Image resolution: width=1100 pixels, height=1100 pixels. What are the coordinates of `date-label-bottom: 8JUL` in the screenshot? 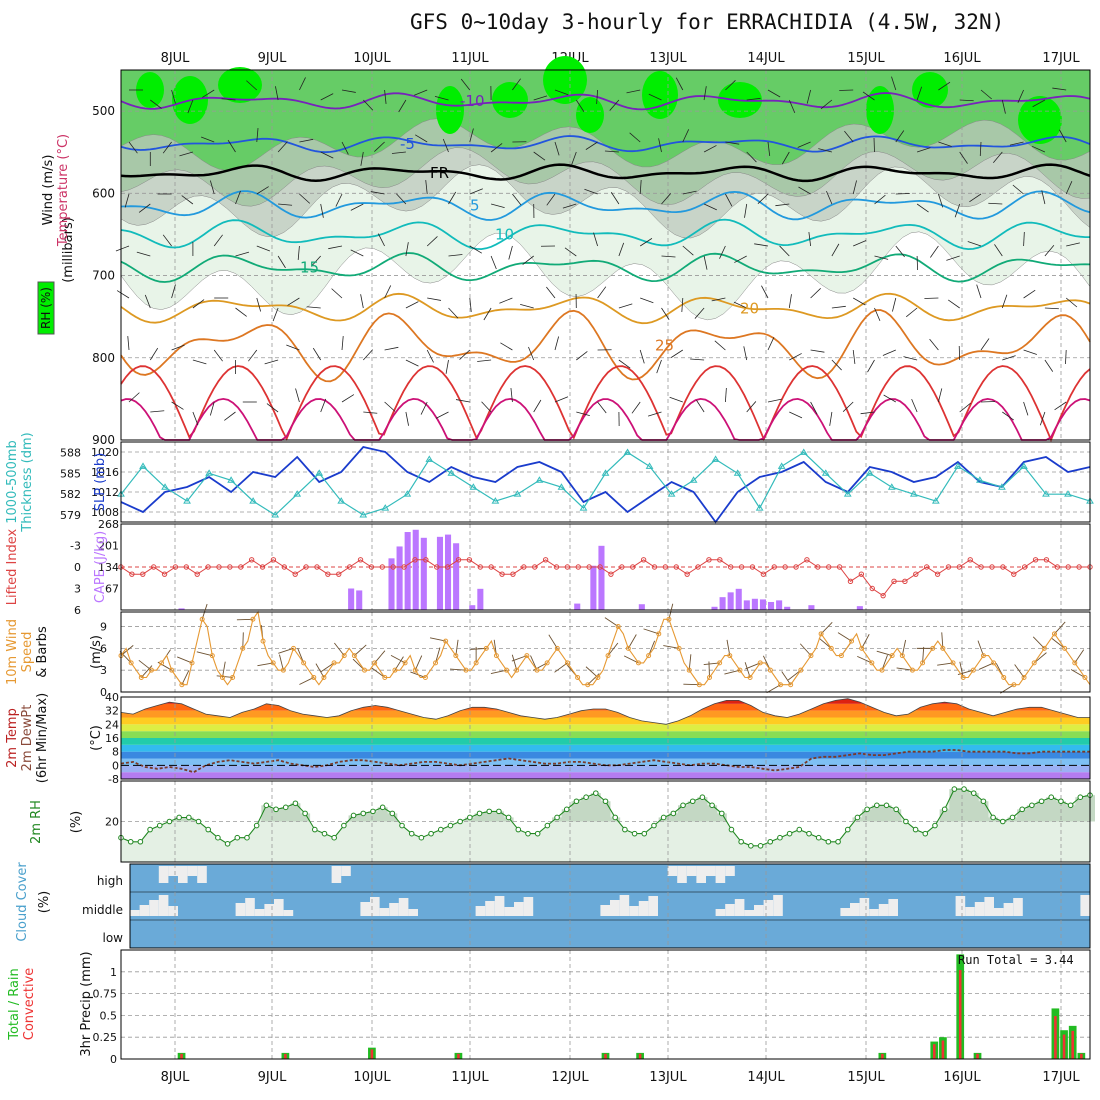 It's located at (176, 1077).